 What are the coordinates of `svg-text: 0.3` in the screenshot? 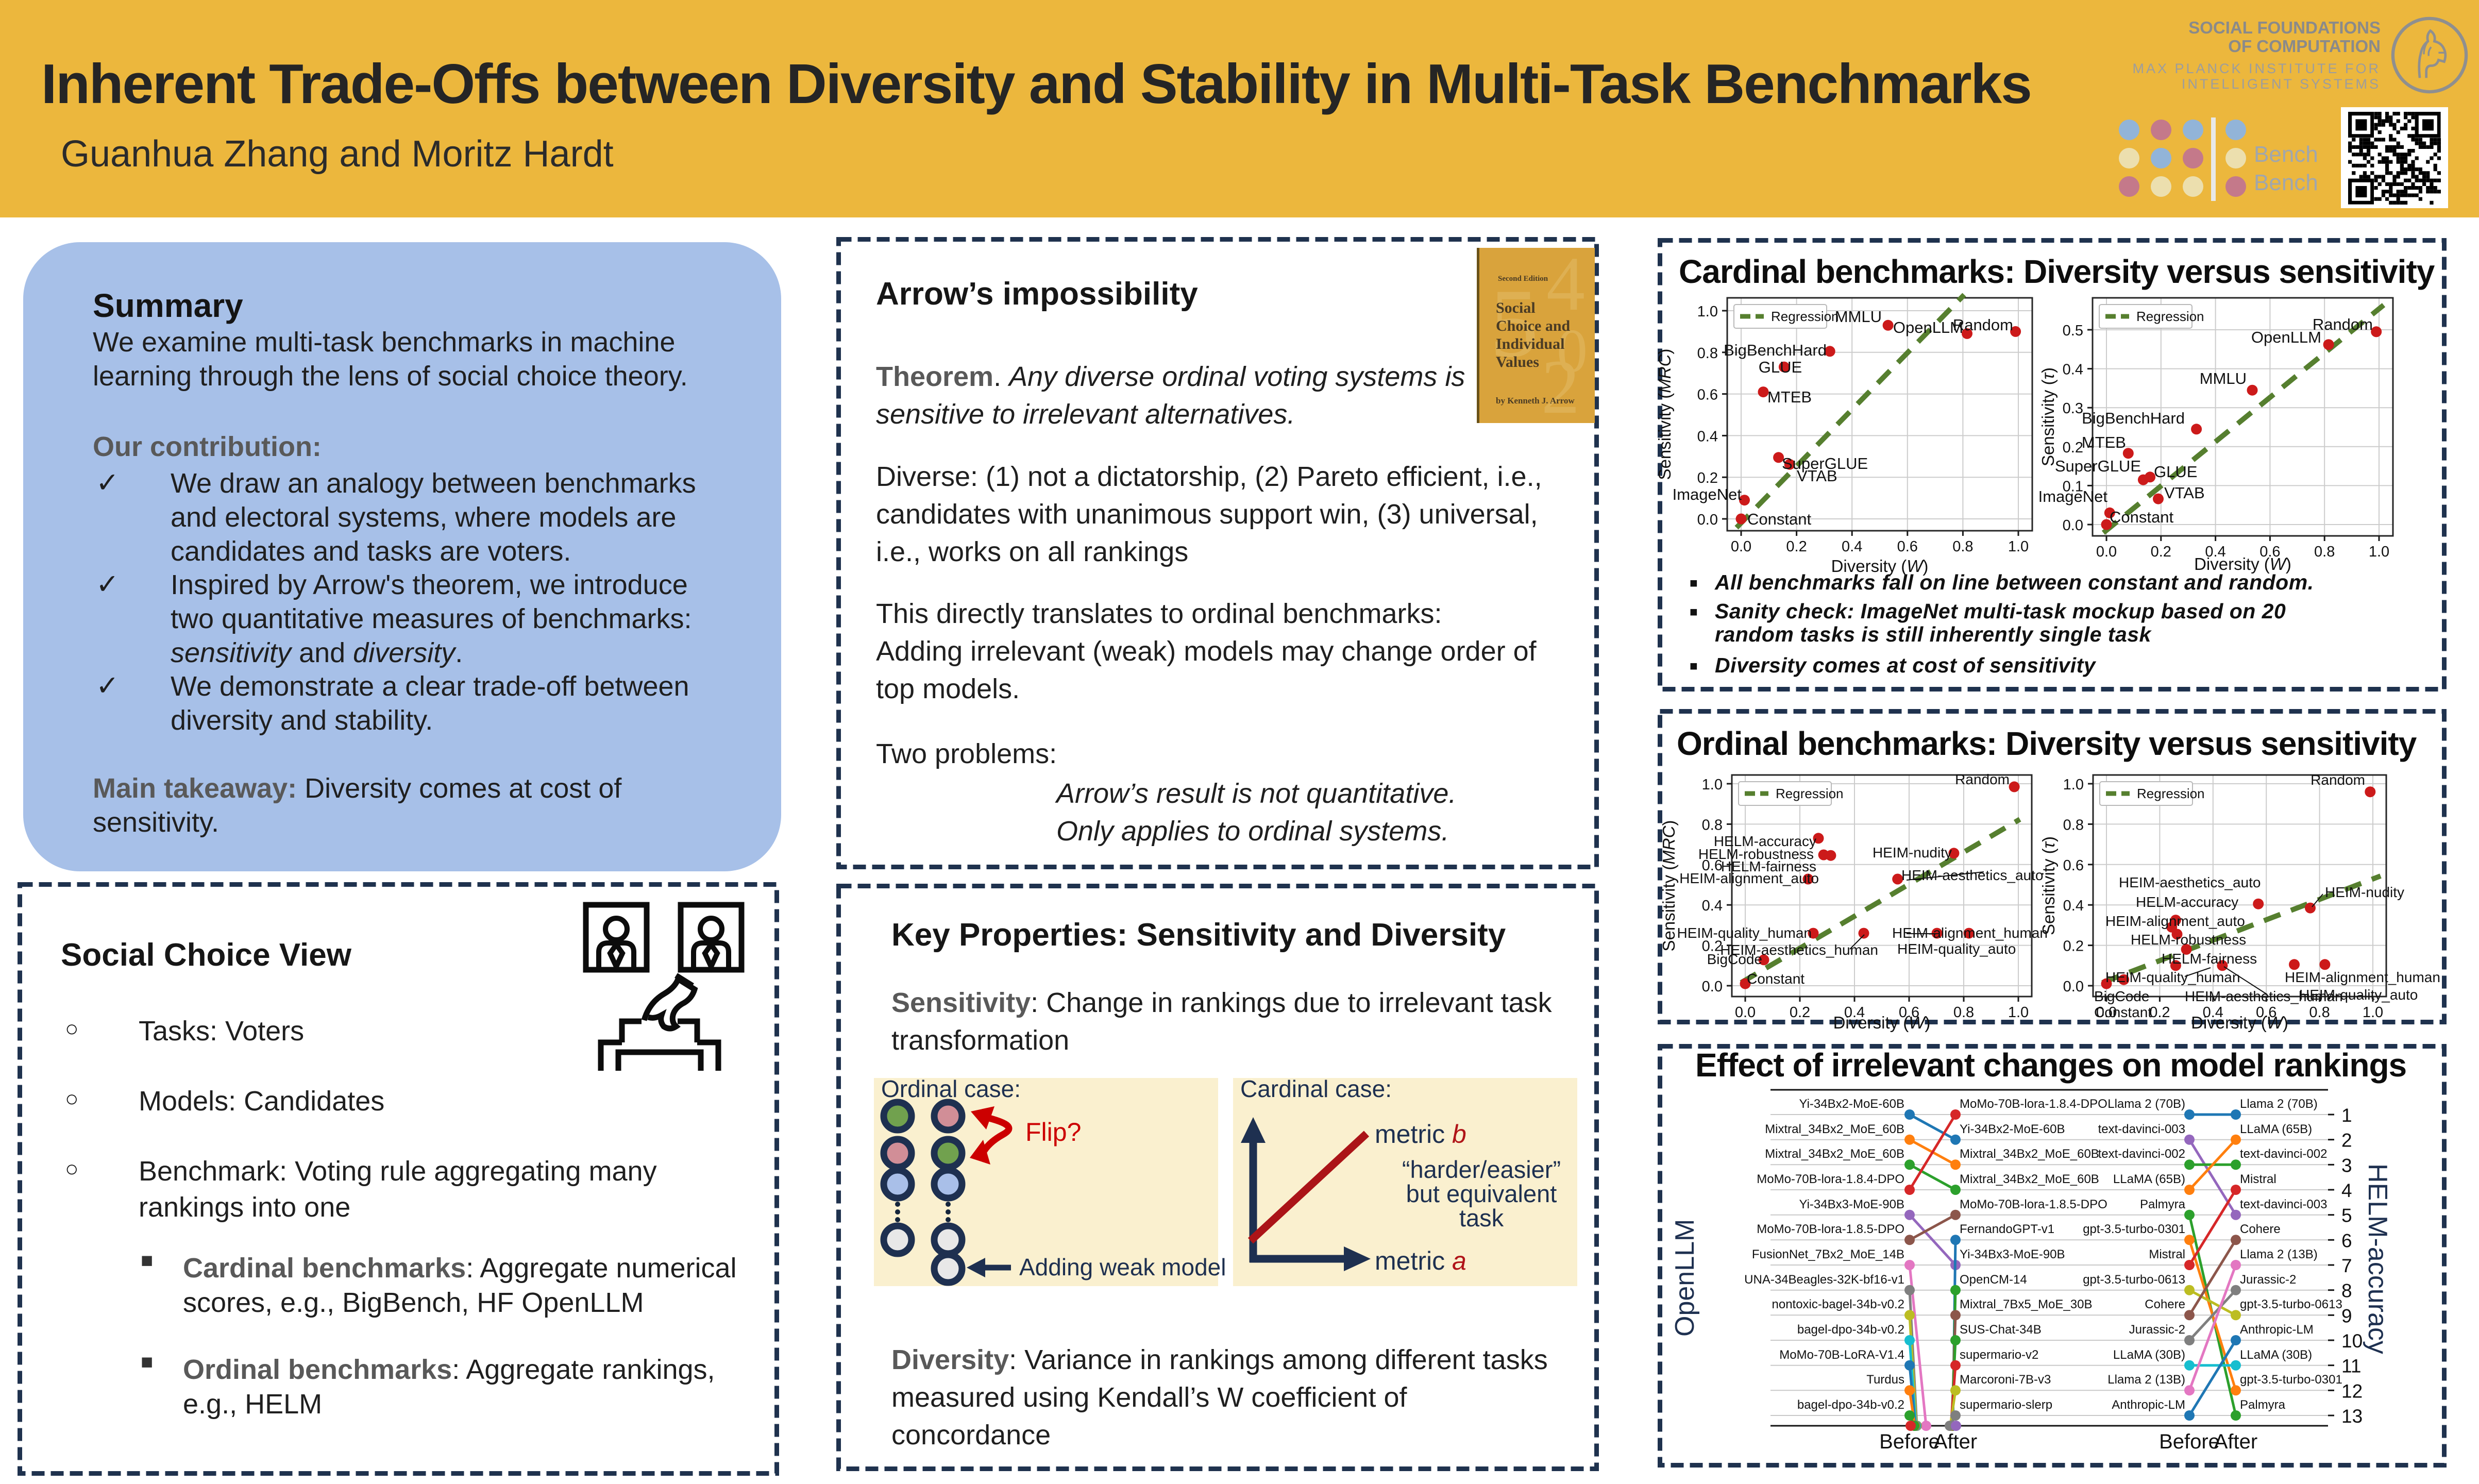 It's located at (2073, 408).